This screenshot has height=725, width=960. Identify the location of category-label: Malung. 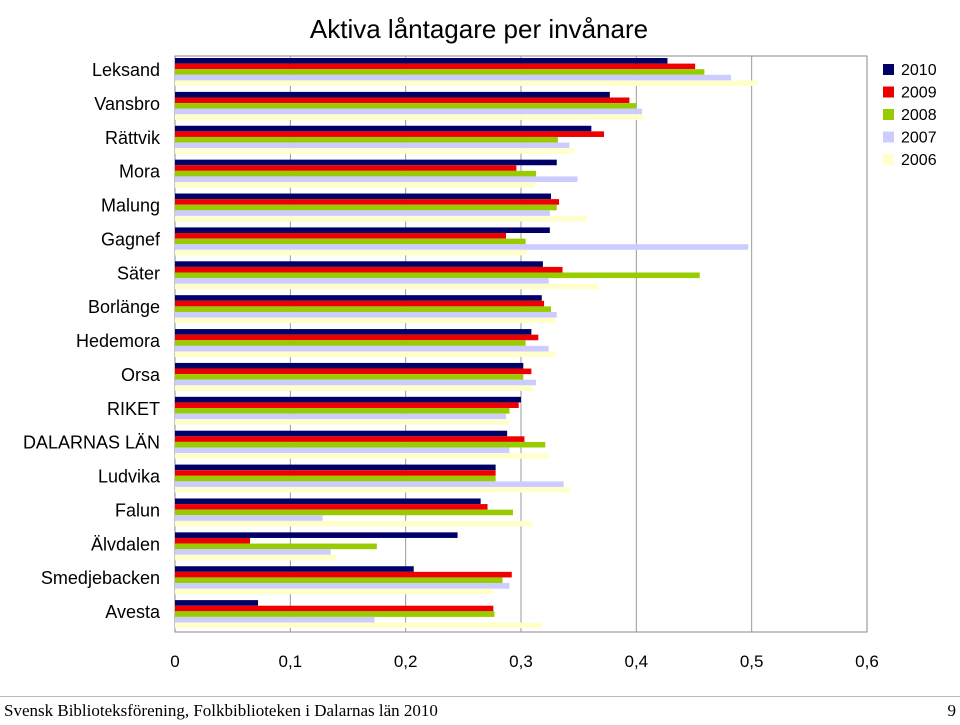
(130, 206).